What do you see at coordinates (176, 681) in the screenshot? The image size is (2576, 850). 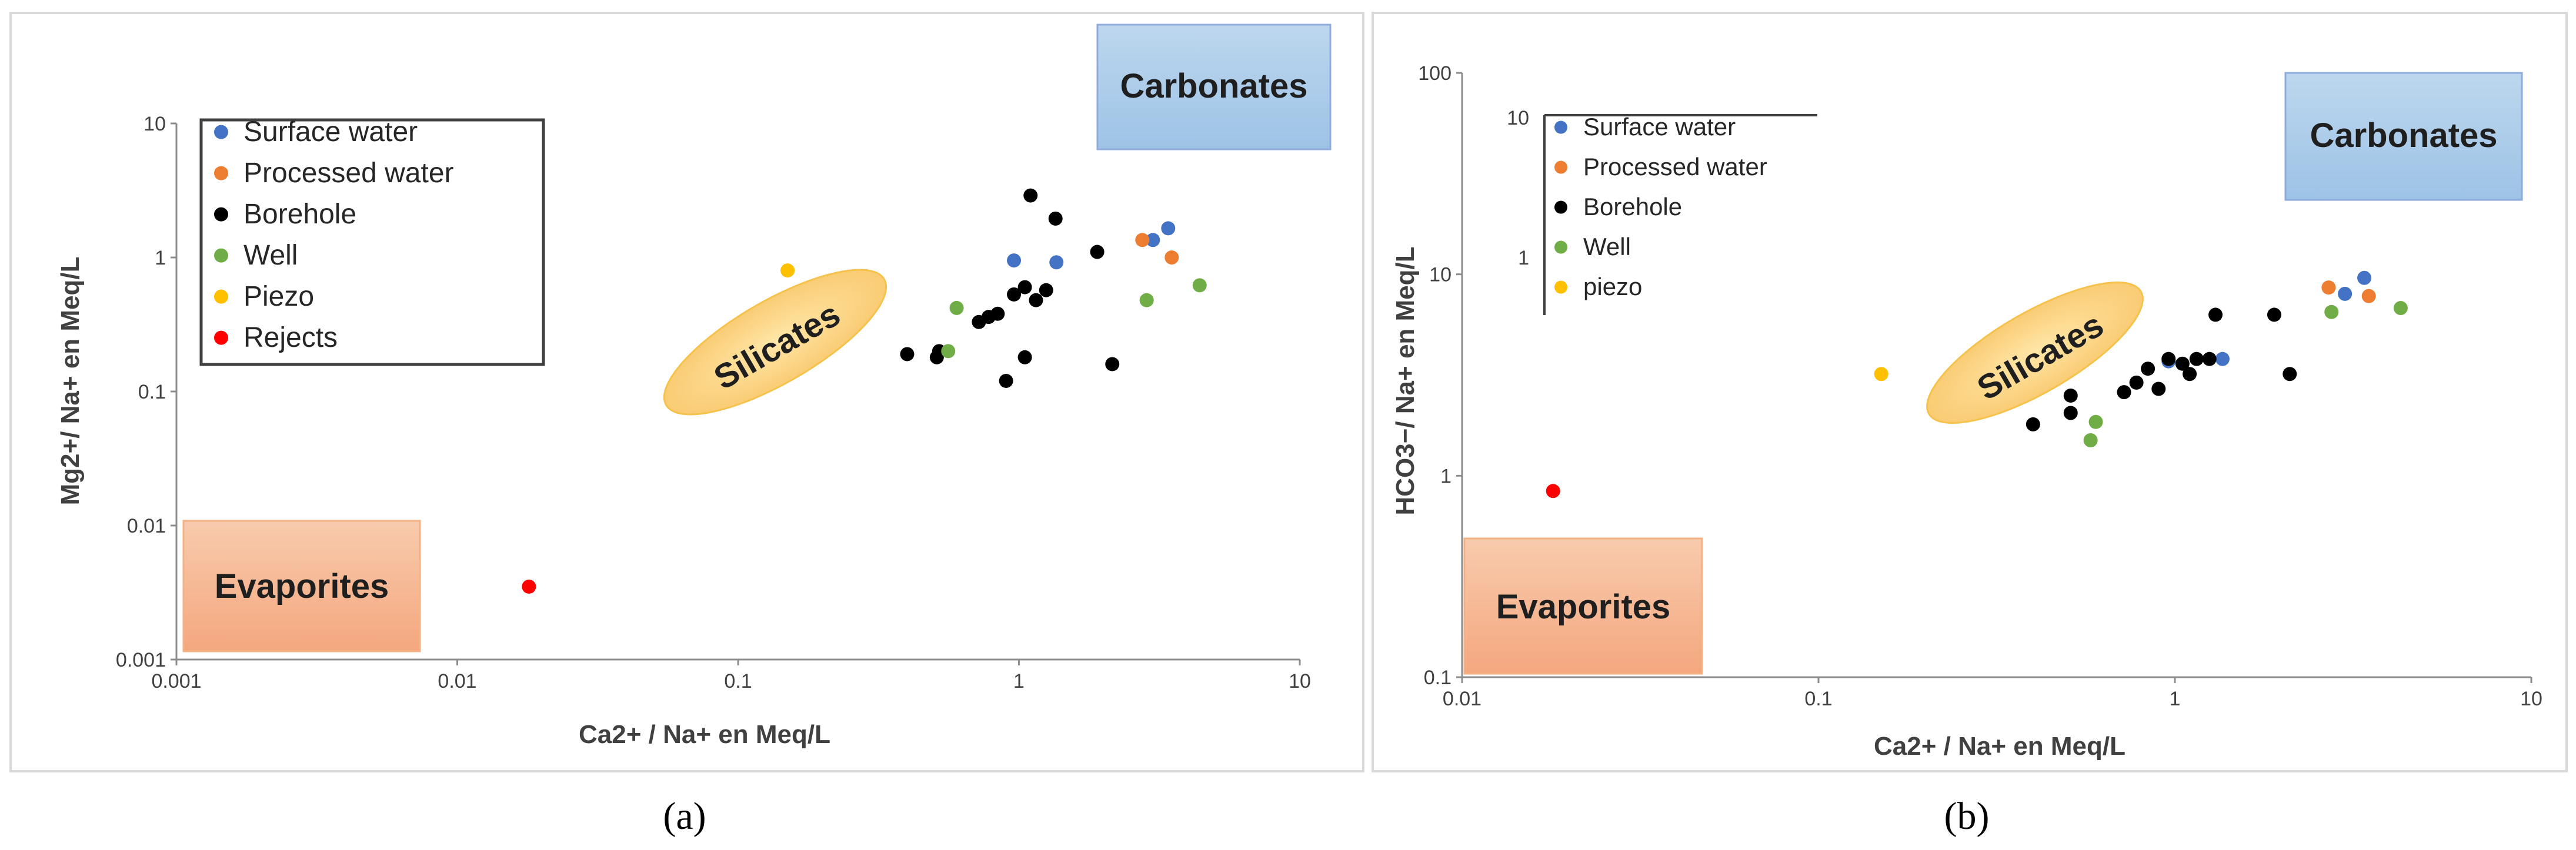 I see `x-tick-label: 0.001` at bounding box center [176, 681].